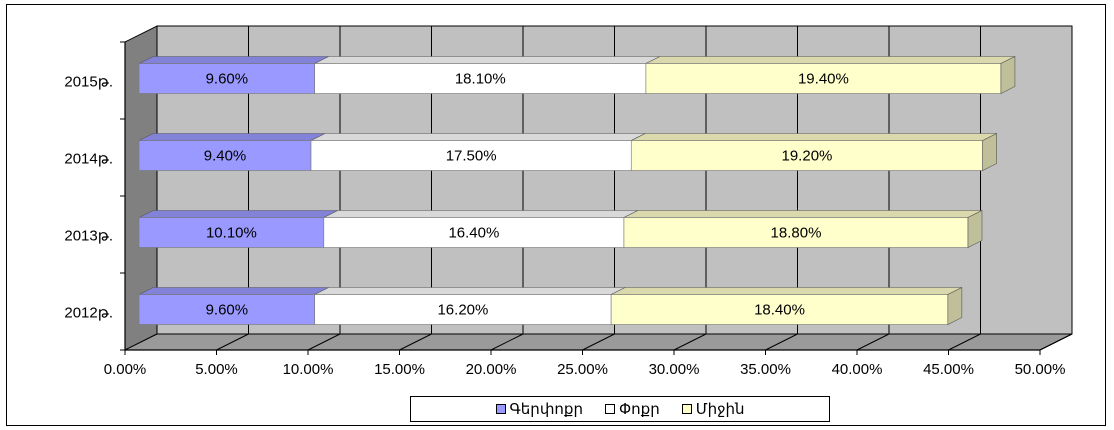  What do you see at coordinates (948, 369) in the screenshot?
I see `x-tick-label-9: 45.00%` at bounding box center [948, 369].